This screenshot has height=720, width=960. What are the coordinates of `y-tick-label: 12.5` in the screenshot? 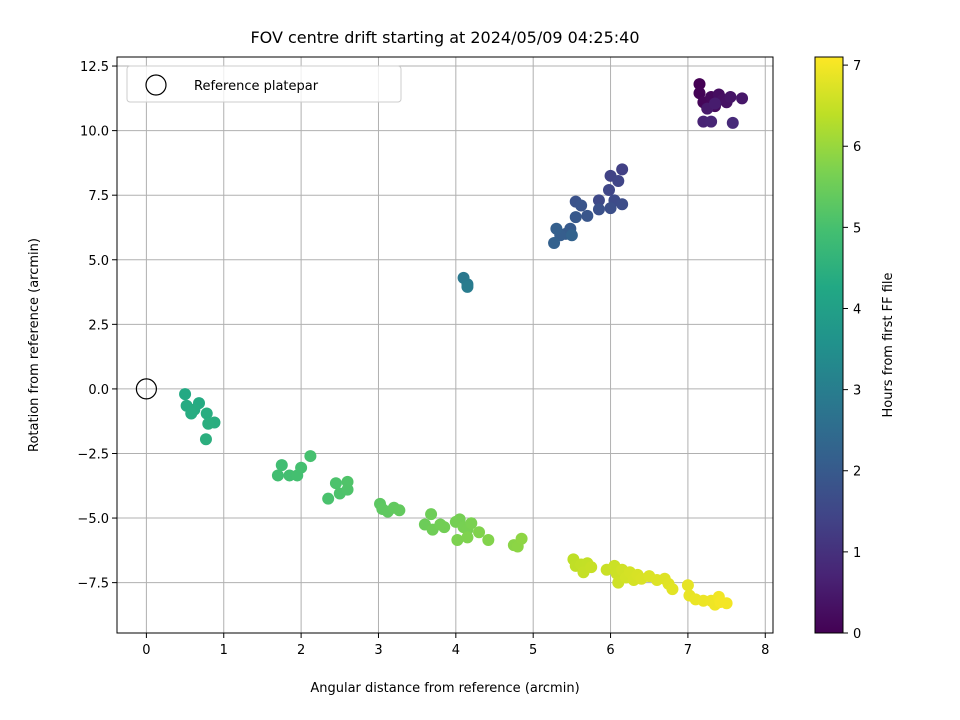 It's located at (94, 67).